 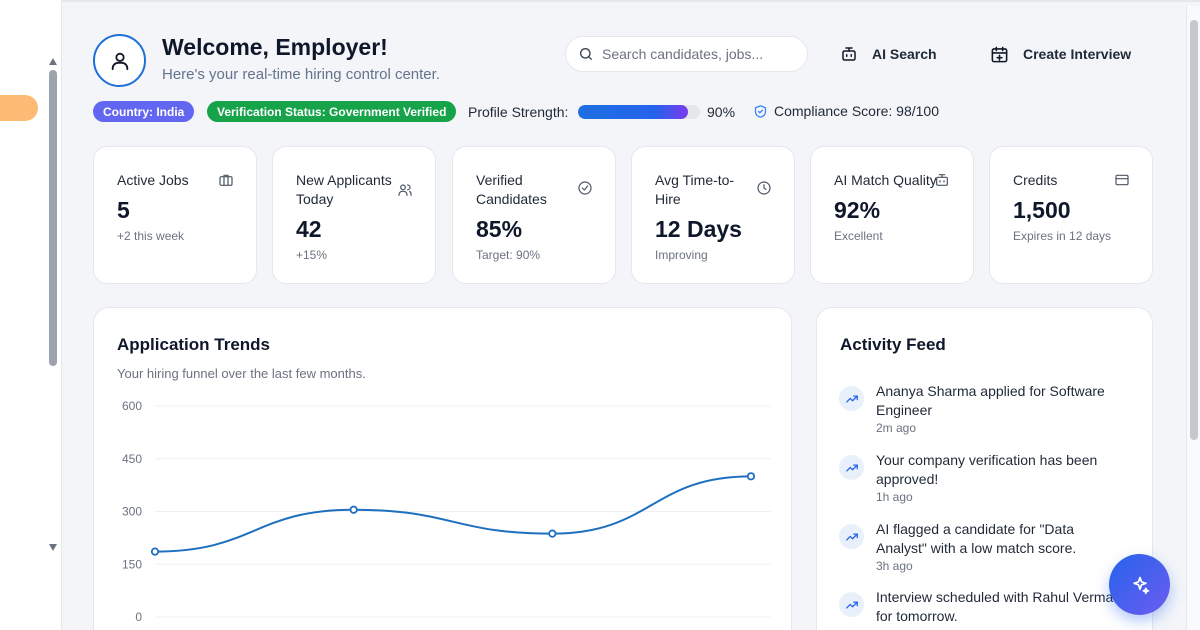 What do you see at coordinates (1062, 236) in the screenshot?
I see `stat-sub: Expires in 12 days` at bounding box center [1062, 236].